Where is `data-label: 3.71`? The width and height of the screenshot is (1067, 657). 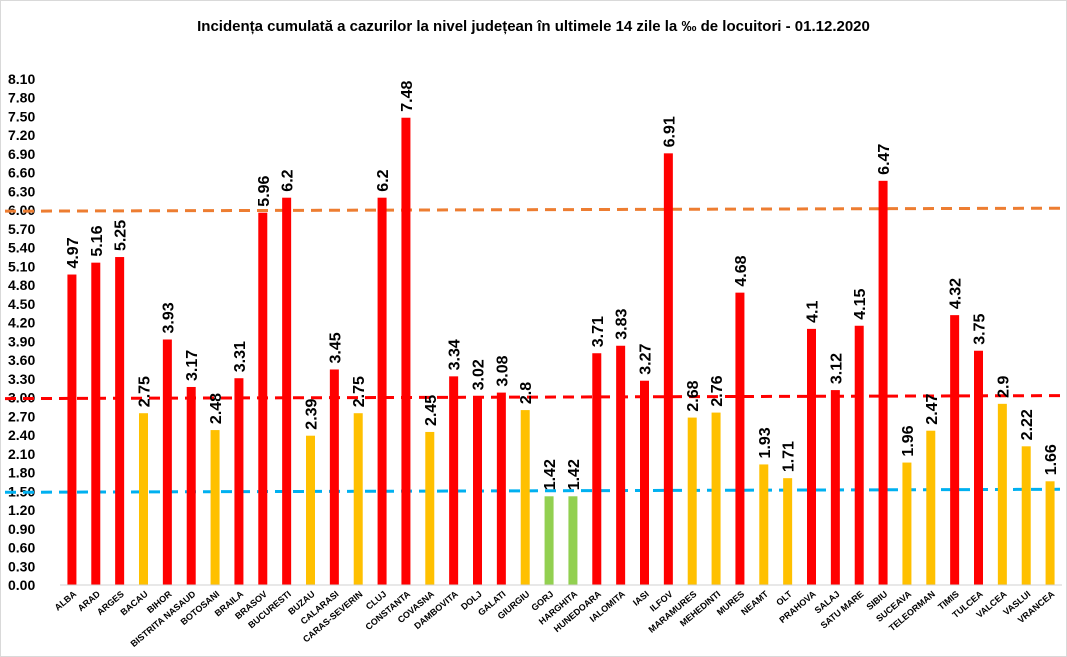 data-label: 3.71 is located at coordinates (598, 331).